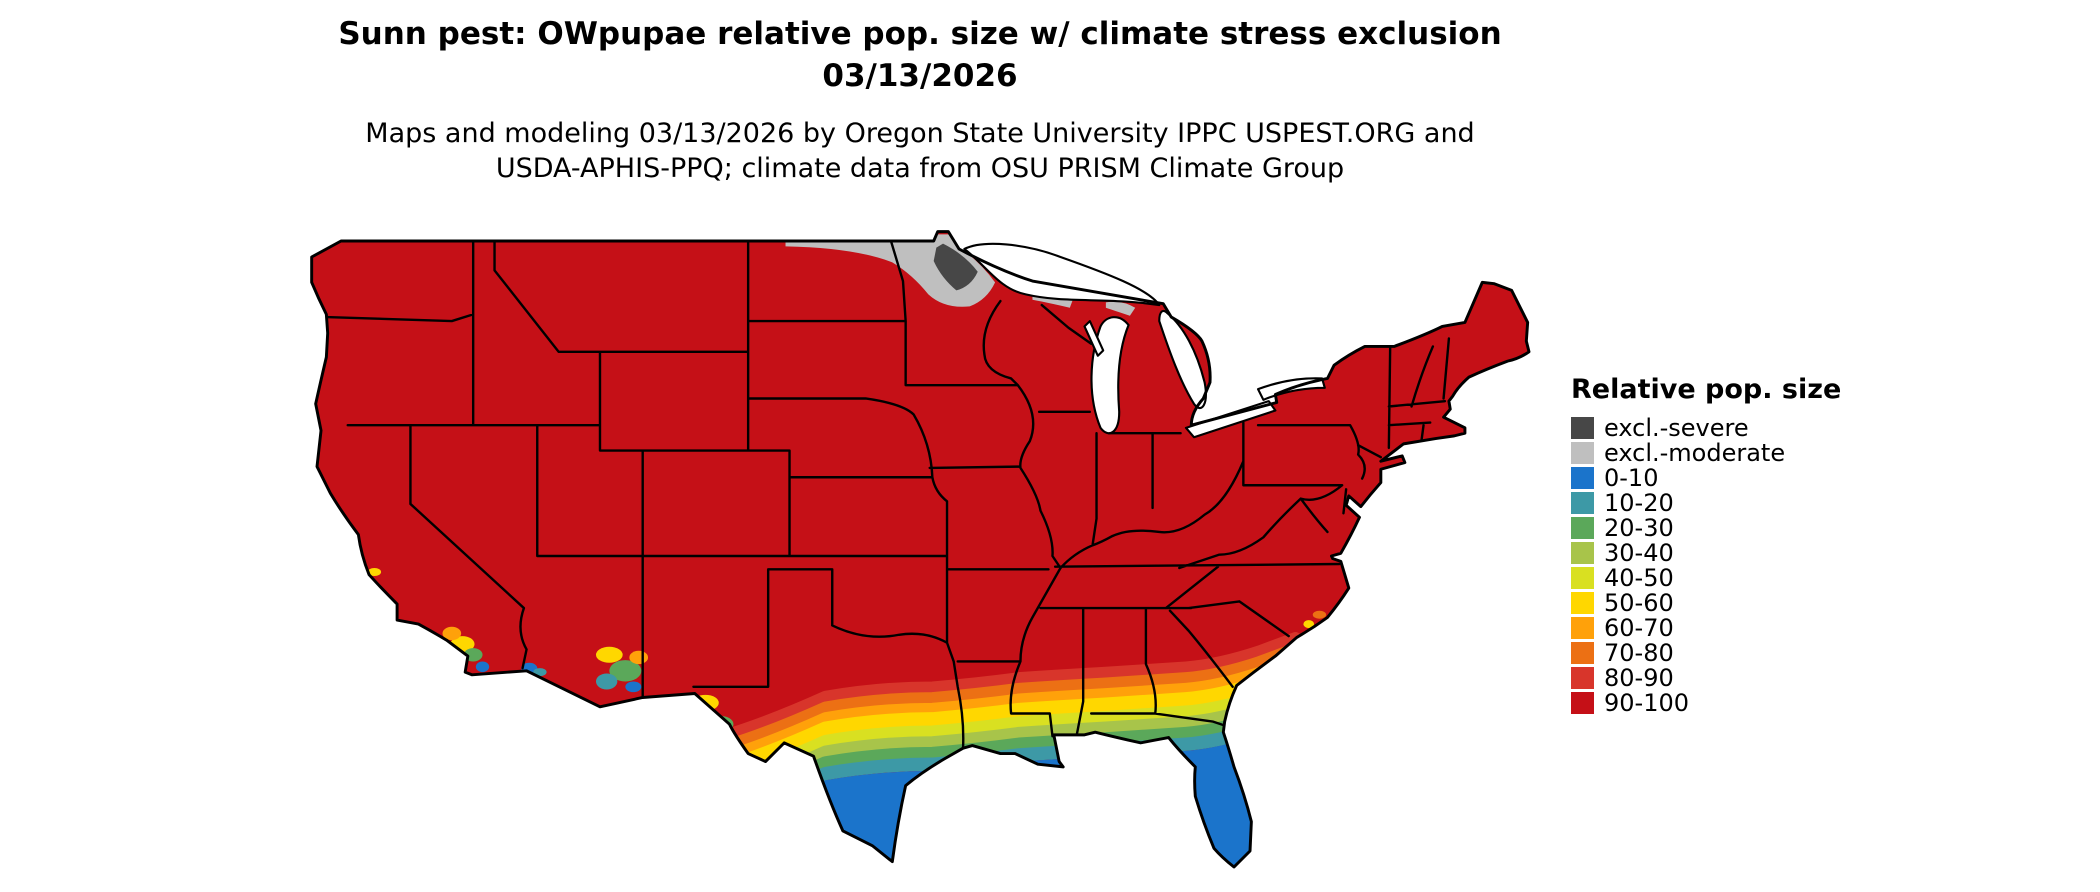 This screenshot has width=2100, height=892. Describe the element at coordinates (609, 654) in the screenshot. I see `speck-az-yellow` at that location.